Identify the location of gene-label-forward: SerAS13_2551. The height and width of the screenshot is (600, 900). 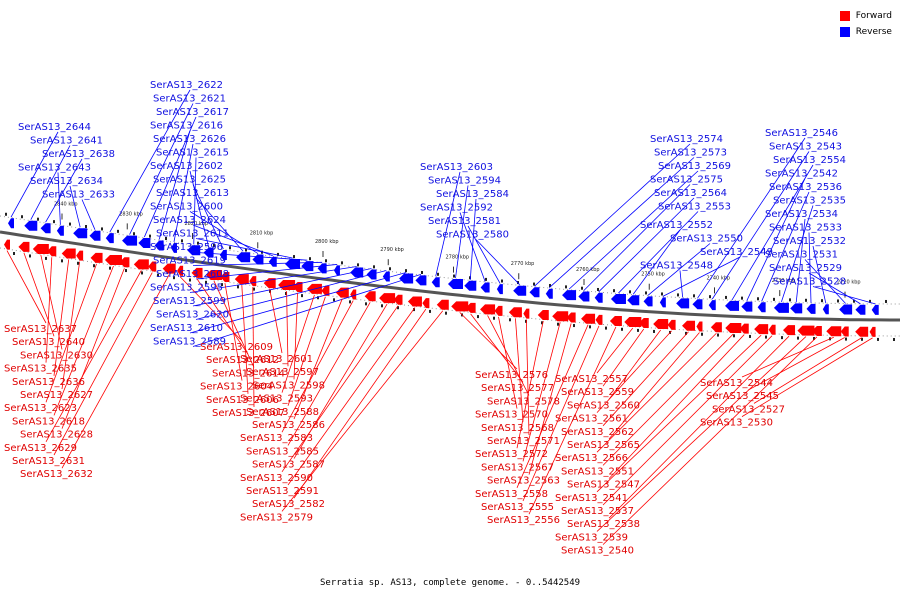
(597, 471).